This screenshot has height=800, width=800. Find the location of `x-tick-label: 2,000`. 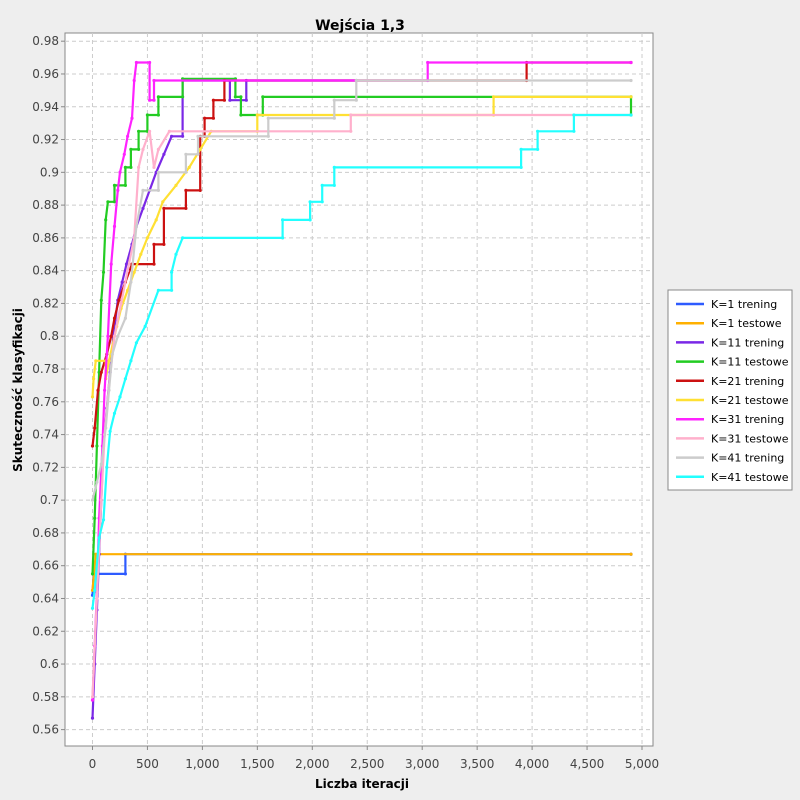

x-tick-label: 2,000 is located at coordinates (312, 764).